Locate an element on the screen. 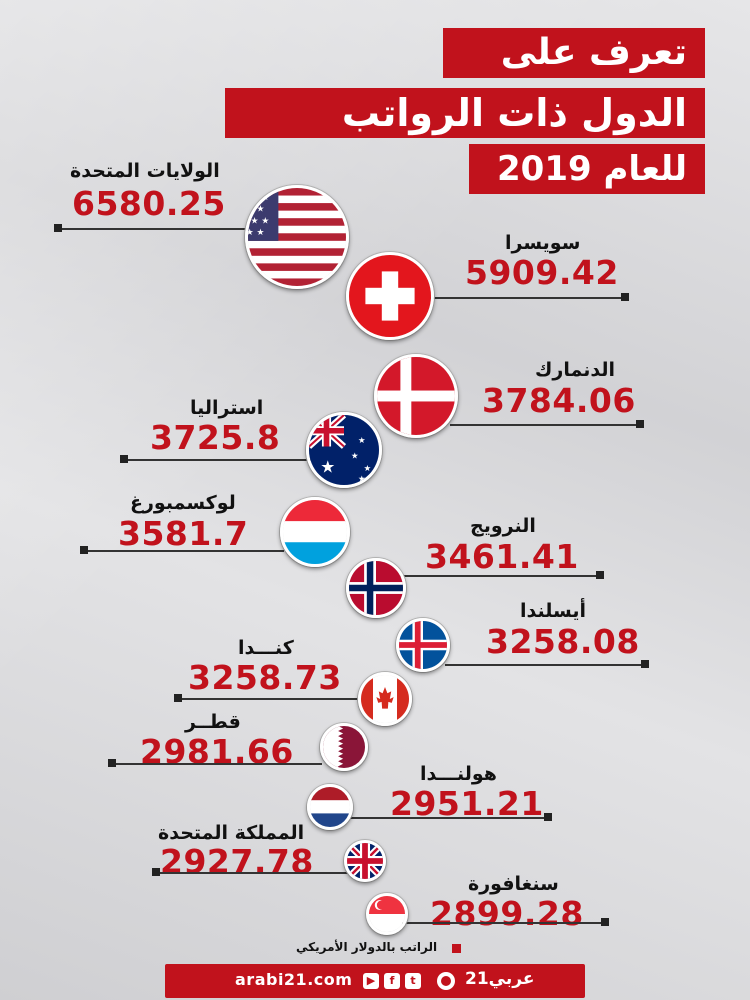  norway-flag-icon is located at coordinates (376, 588).